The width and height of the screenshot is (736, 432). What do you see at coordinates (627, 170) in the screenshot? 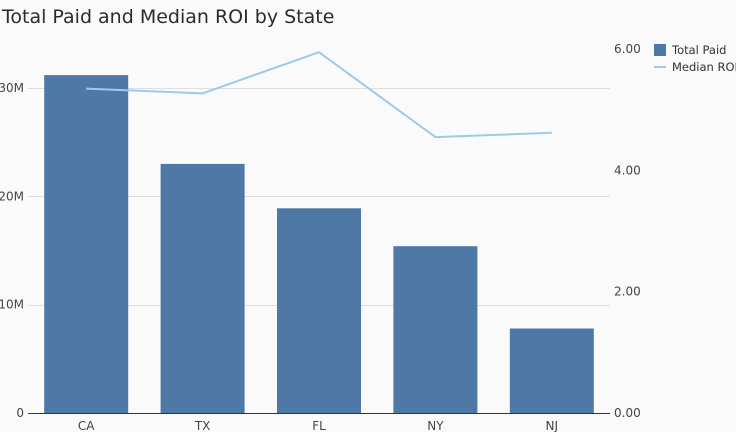
I see `y-right-tick-label: 4.00` at bounding box center [627, 170].